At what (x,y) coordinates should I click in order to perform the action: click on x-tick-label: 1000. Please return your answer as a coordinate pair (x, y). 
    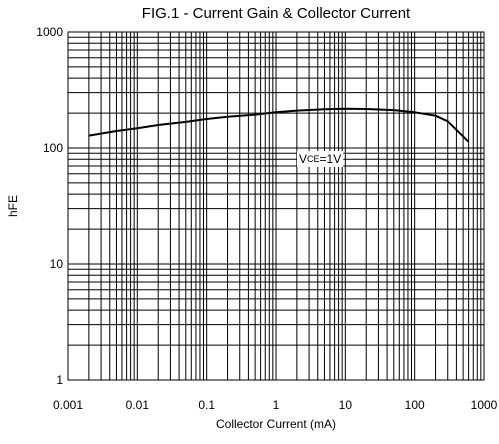
    Looking at the image, I should click on (484, 405).